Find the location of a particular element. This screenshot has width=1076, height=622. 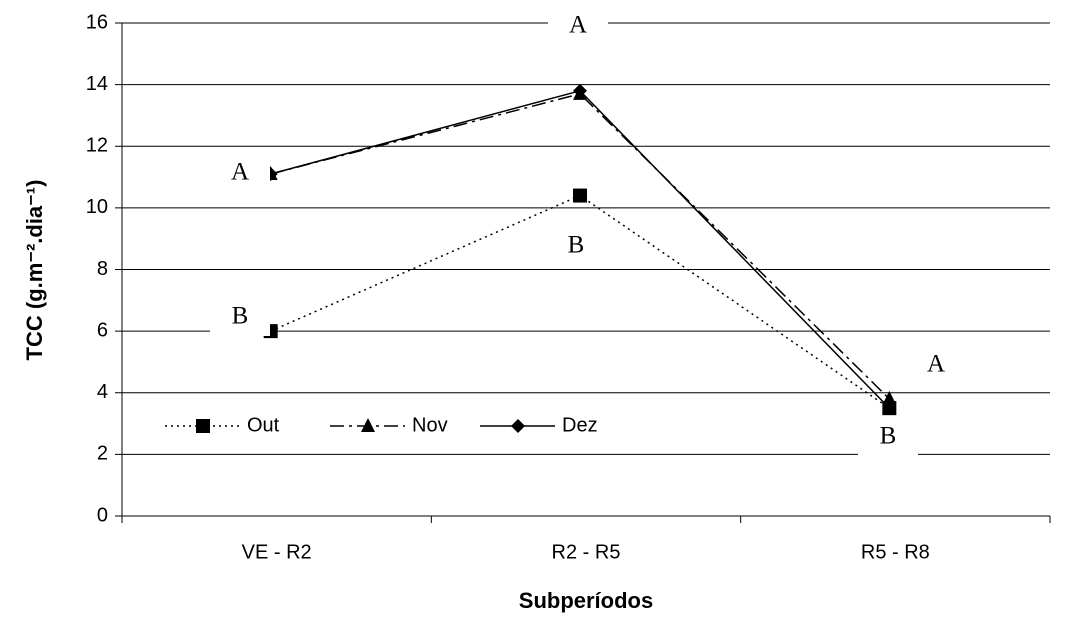

y-tick-label: 8 is located at coordinates (102, 269).